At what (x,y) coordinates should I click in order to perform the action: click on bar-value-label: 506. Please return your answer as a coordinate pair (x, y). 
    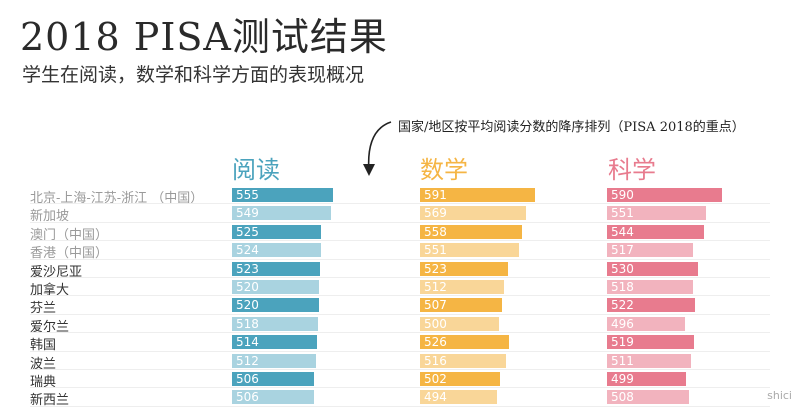
    Looking at the image, I should click on (247, 378).